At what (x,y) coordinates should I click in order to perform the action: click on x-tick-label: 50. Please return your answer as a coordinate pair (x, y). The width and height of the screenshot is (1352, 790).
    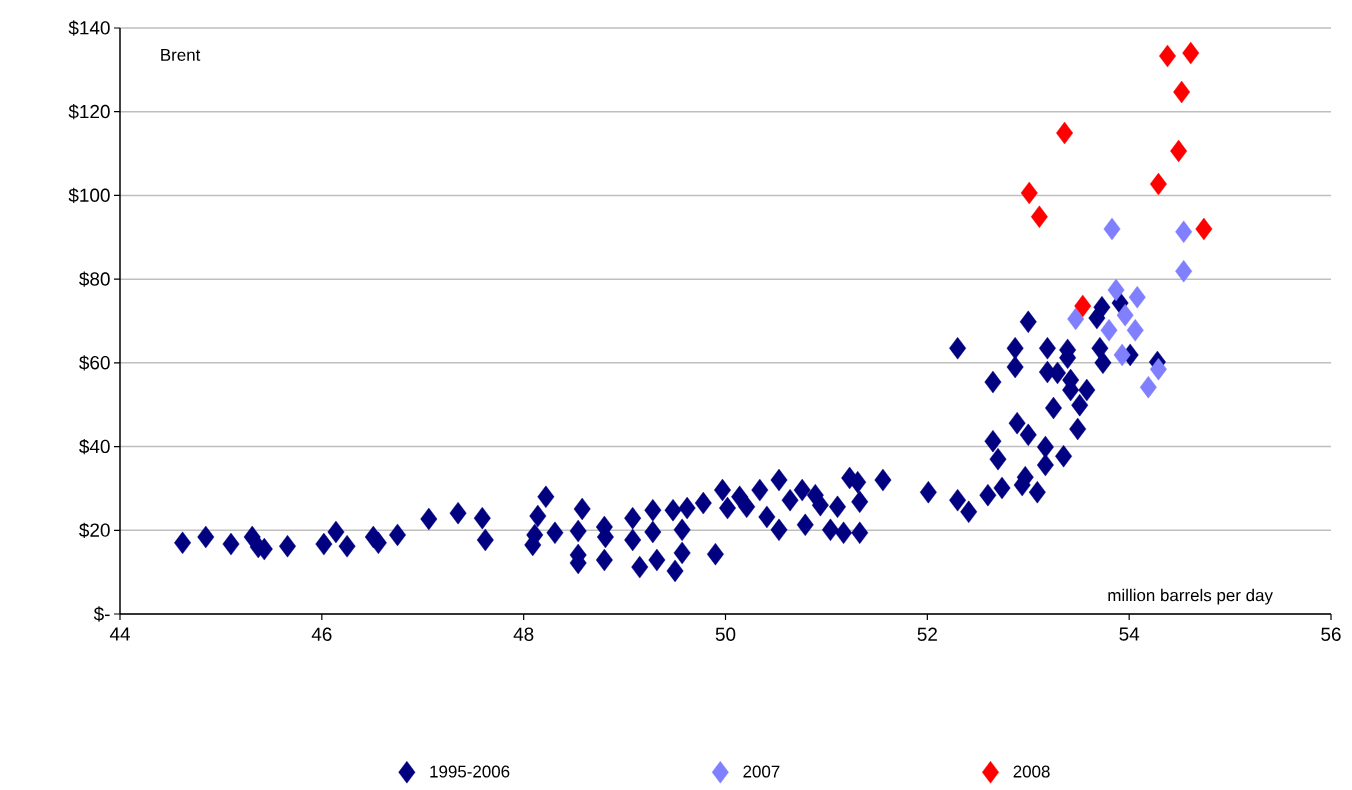
    Looking at the image, I should click on (725, 634).